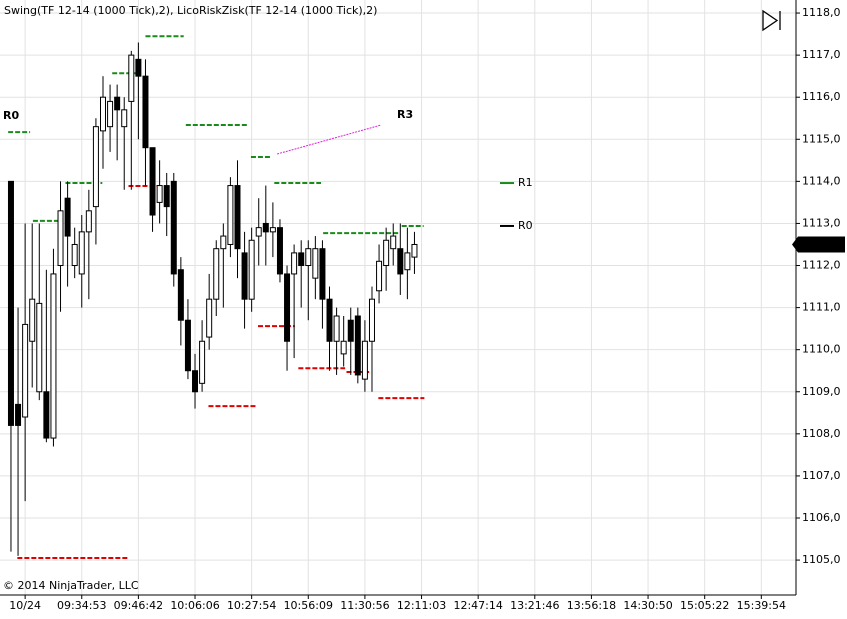  What do you see at coordinates (704, 605) in the screenshot?
I see `x-tick-label: 15:05:22` at bounding box center [704, 605].